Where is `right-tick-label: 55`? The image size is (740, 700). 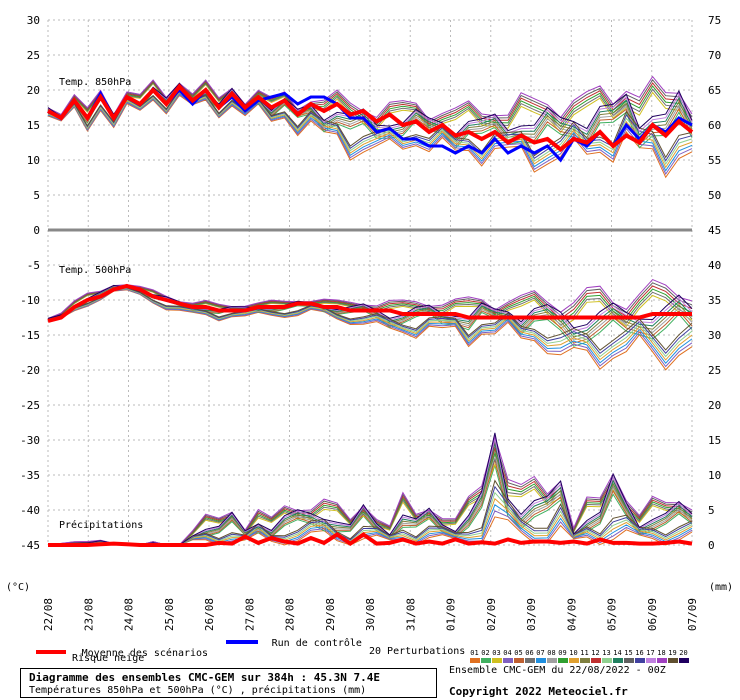 right-tick-label: 55 is located at coordinates (714, 160).